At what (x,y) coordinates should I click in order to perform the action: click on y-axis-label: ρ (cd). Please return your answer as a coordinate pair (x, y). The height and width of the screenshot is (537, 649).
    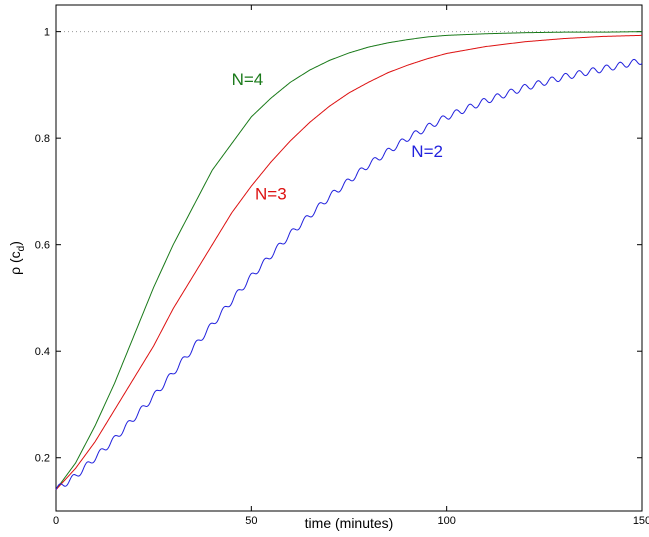
    Looking at the image, I should click on (17, 258).